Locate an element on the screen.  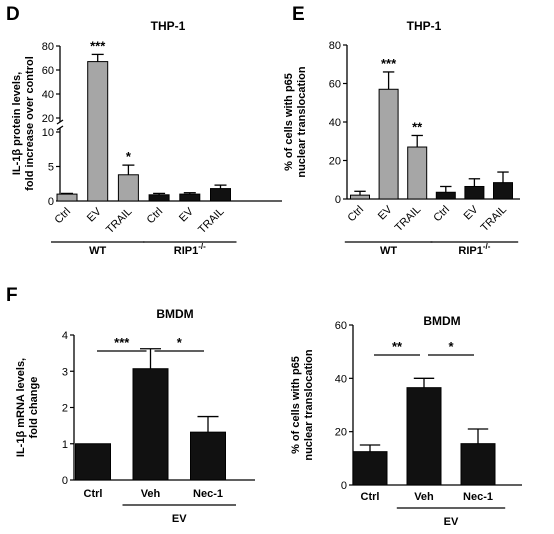
y-axis-label: fold change is located at coordinates (34, 408).